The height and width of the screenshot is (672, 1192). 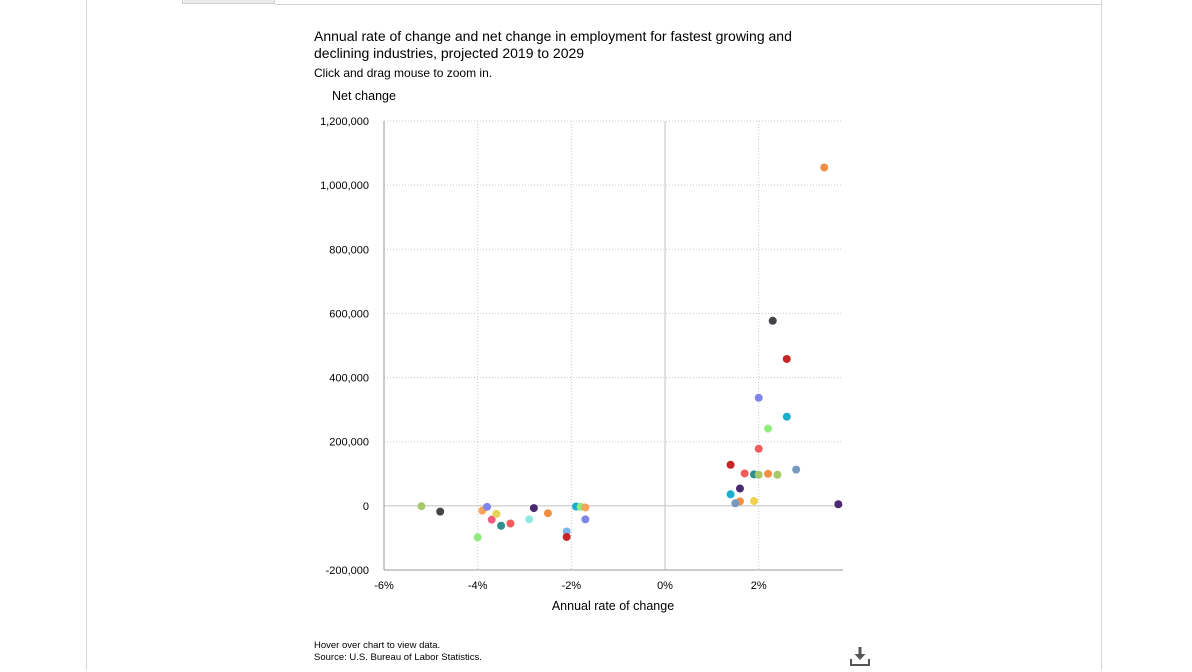 I want to click on y-tick-label: 0, so click(x=366, y=507).